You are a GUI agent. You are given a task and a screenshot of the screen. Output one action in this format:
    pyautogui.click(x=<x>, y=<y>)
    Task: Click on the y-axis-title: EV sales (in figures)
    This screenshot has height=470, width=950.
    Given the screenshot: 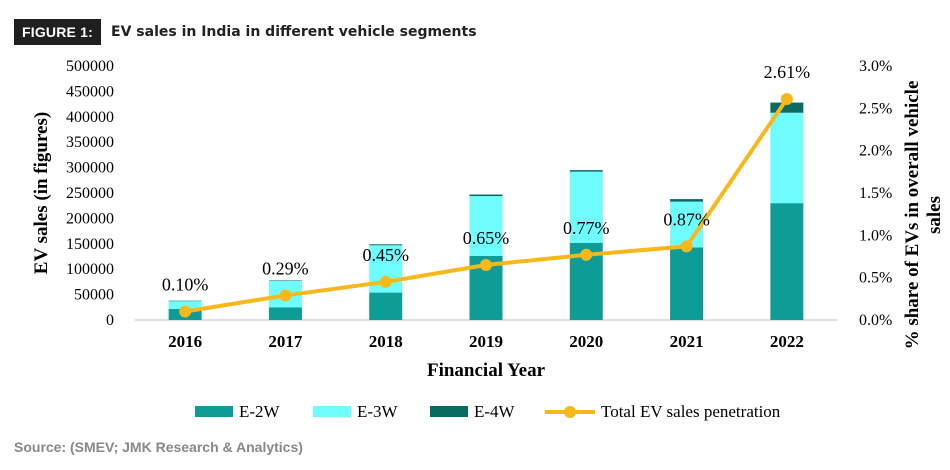 What is the action you would take?
    pyautogui.click(x=41, y=193)
    